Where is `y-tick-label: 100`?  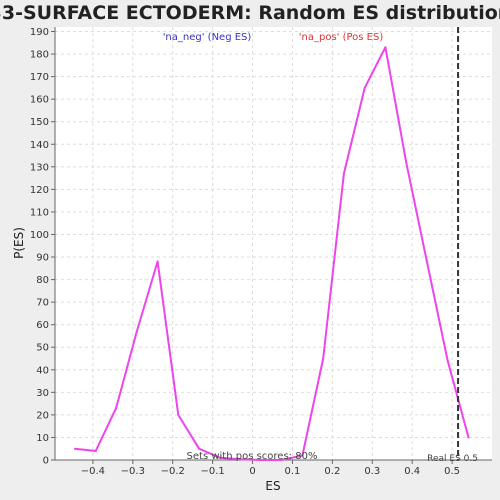 y-tick-label: 100 is located at coordinates (39, 235).